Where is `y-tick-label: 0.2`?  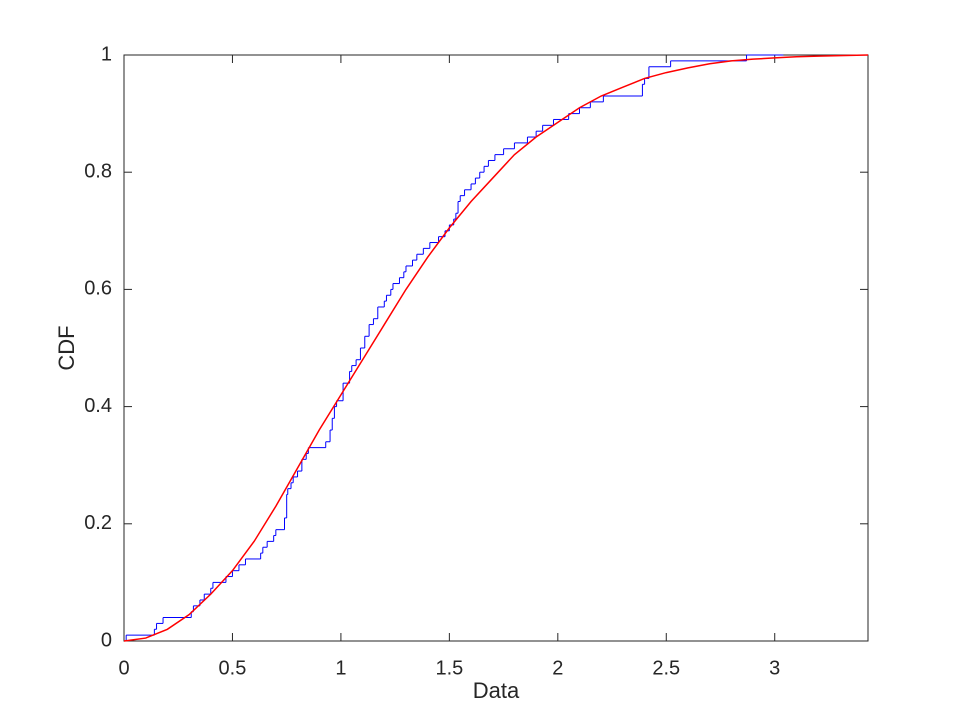
y-tick-label: 0.2 is located at coordinates (98, 523).